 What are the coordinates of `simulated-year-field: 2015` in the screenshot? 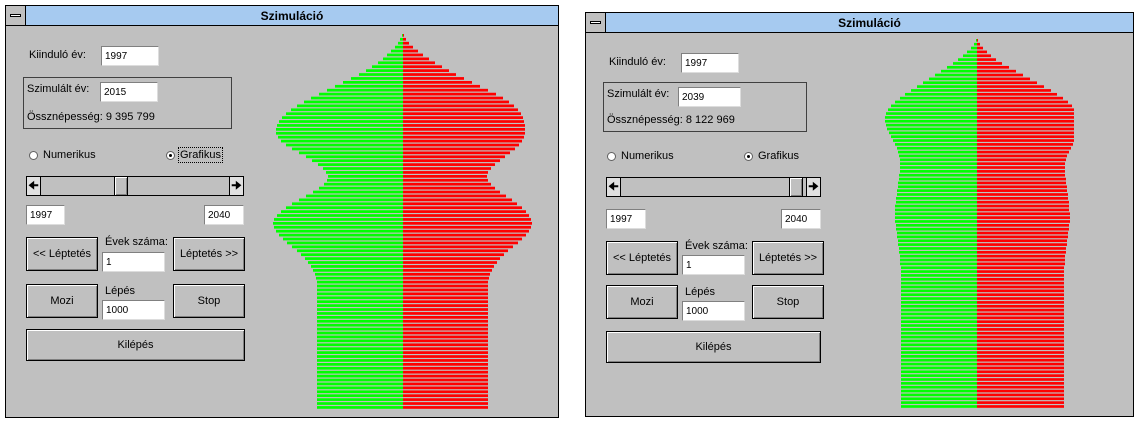 It's located at (129, 92).